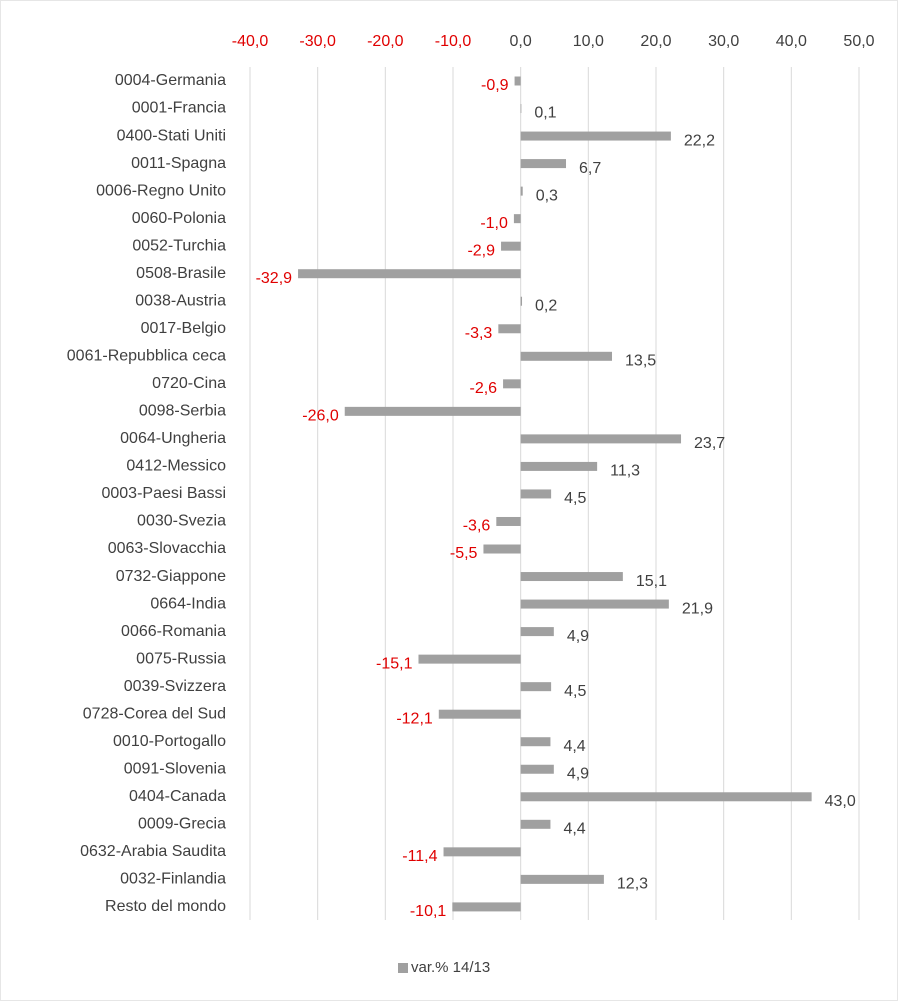 This screenshot has width=898, height=1001. What do you see at coordinates (181, 521) in the screenshot?
I see `y-tick-label: 0030-Svezia` at bounding box center [181, 521].